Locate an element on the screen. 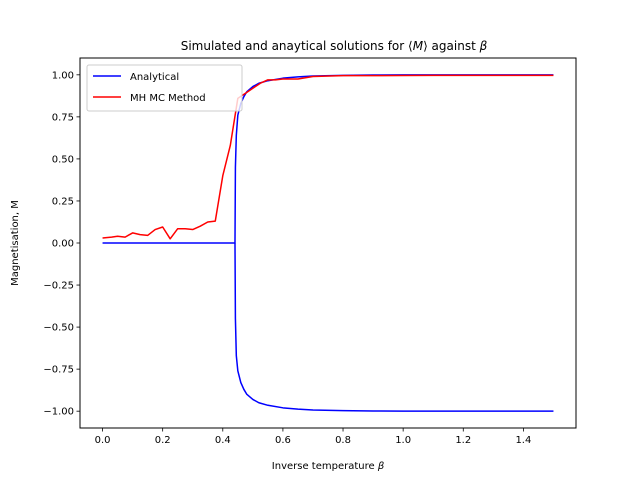 The image size is (640, 480). y-tick-label: 0.25 is located at coordinates (63, 201).